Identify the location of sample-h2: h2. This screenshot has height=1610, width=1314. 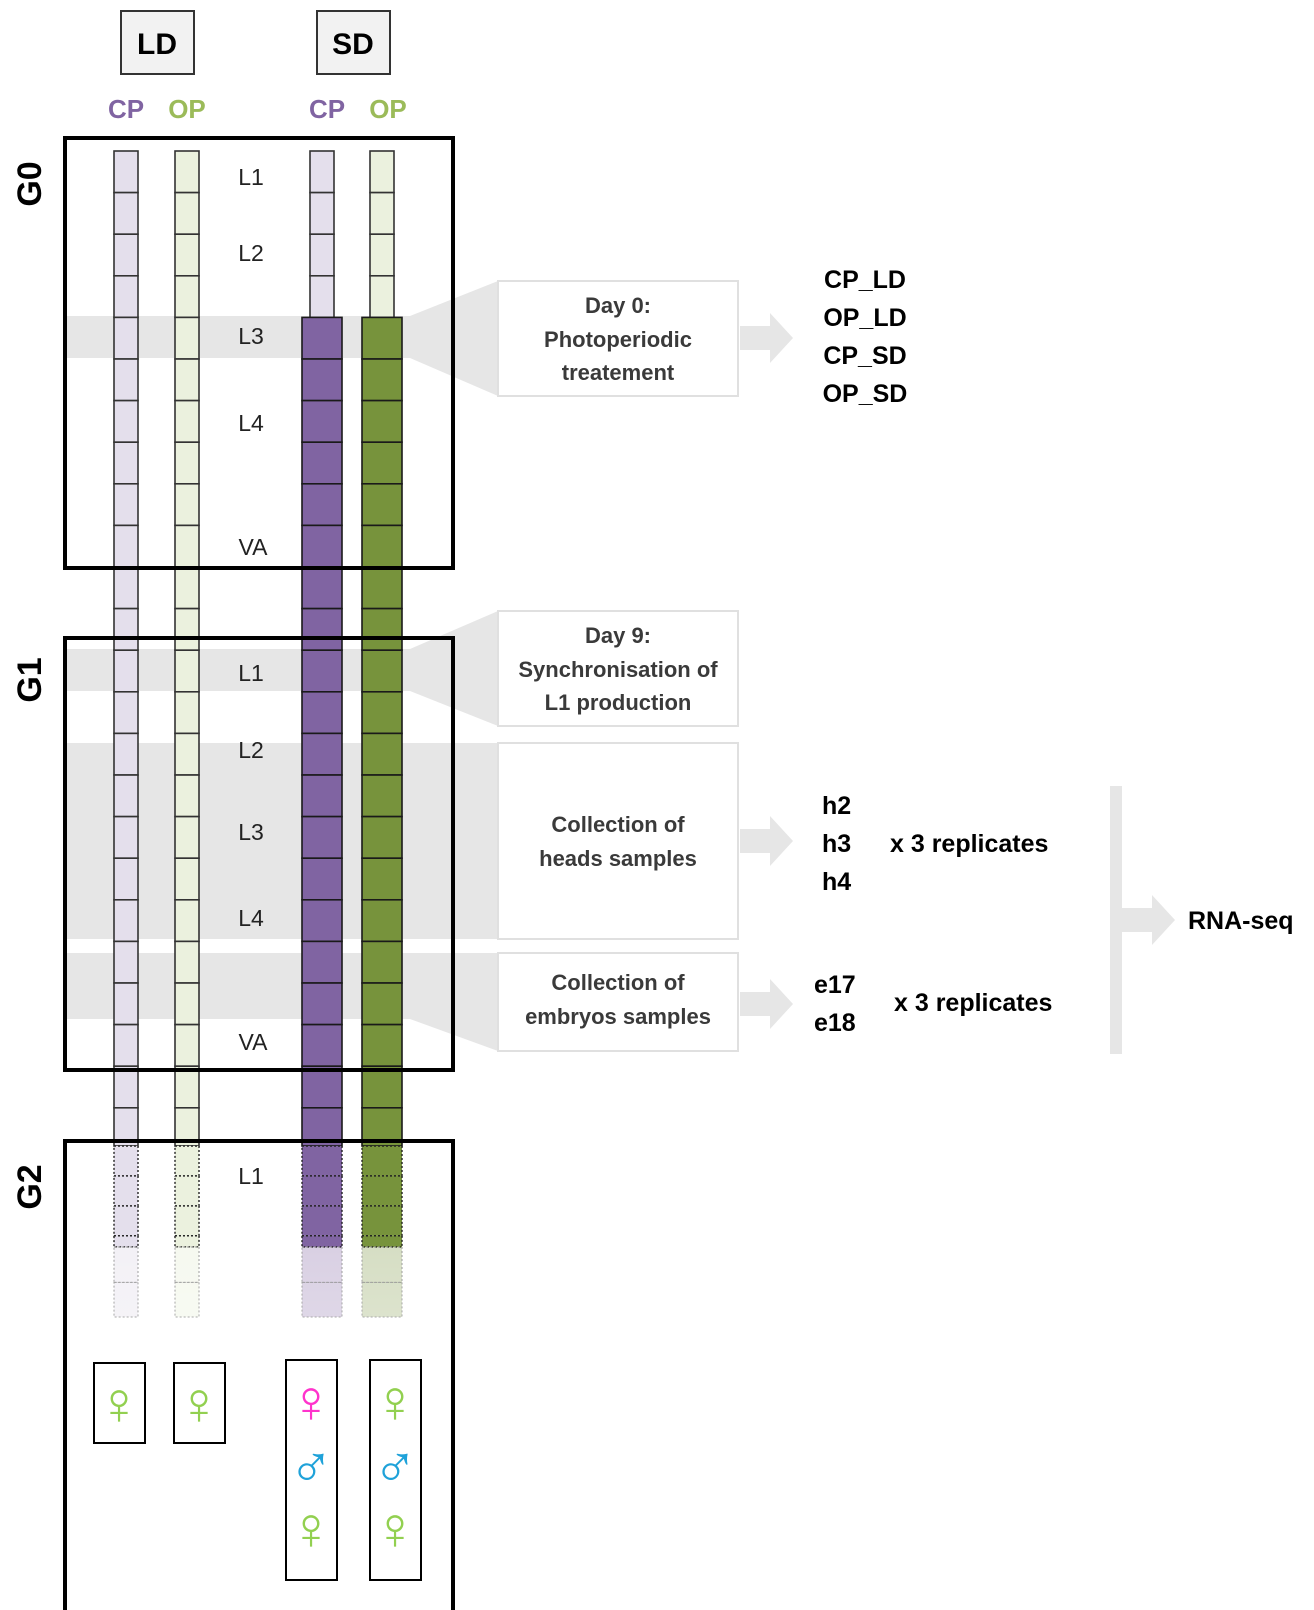
(836, 806).